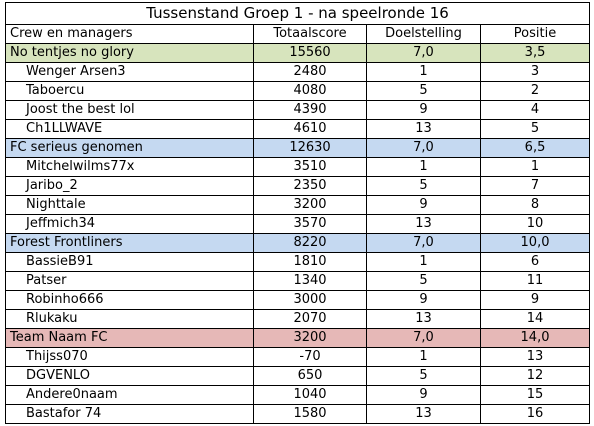  Describe the element at coordinates (129, 243) in the screenshot. I see `team-name-cell: Forest Frontliners` at that location.